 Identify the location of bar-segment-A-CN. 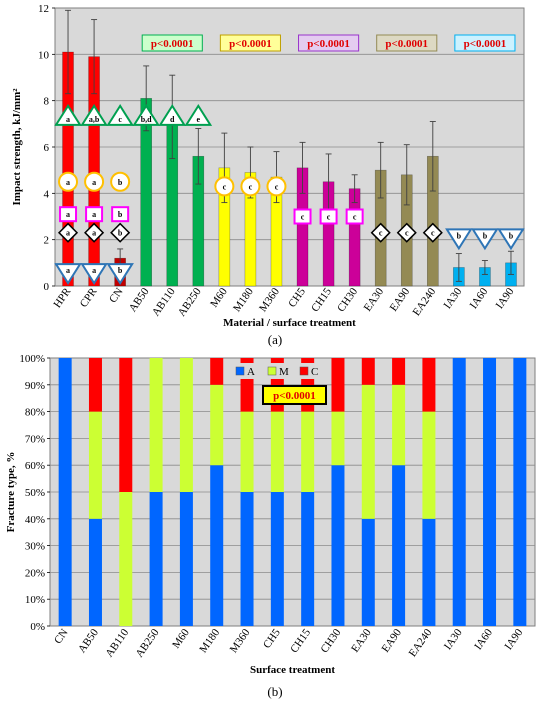
(65, 492).